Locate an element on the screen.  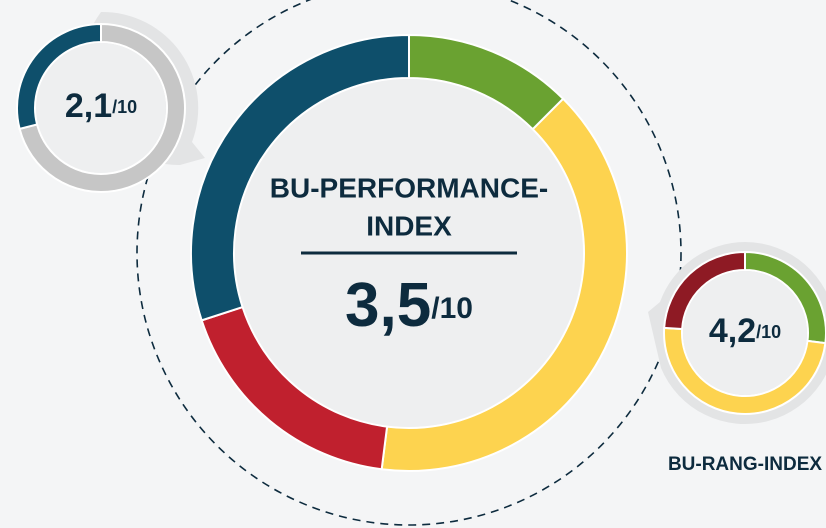
score: 4,2/10 is located at coordinates (745, 331).